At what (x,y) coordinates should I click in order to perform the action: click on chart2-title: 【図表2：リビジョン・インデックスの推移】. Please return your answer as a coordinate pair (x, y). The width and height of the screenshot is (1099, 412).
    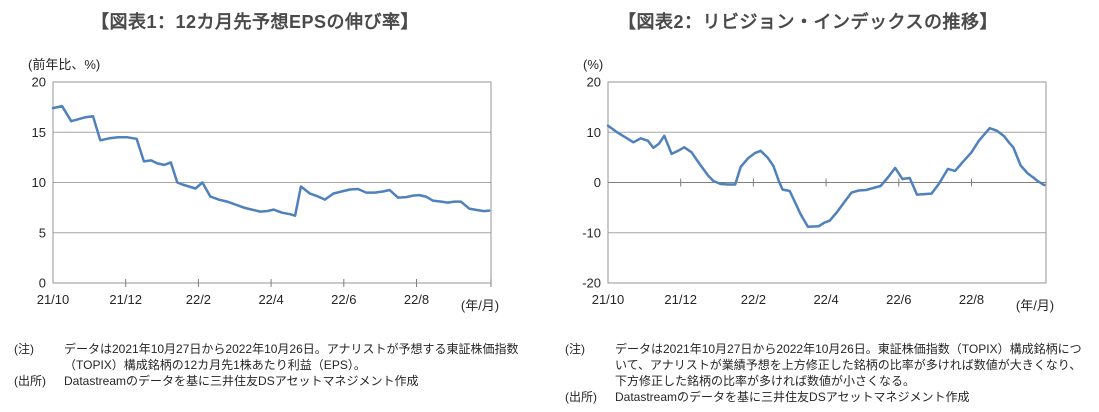
    Looking at the image, I should click on (808, 22).